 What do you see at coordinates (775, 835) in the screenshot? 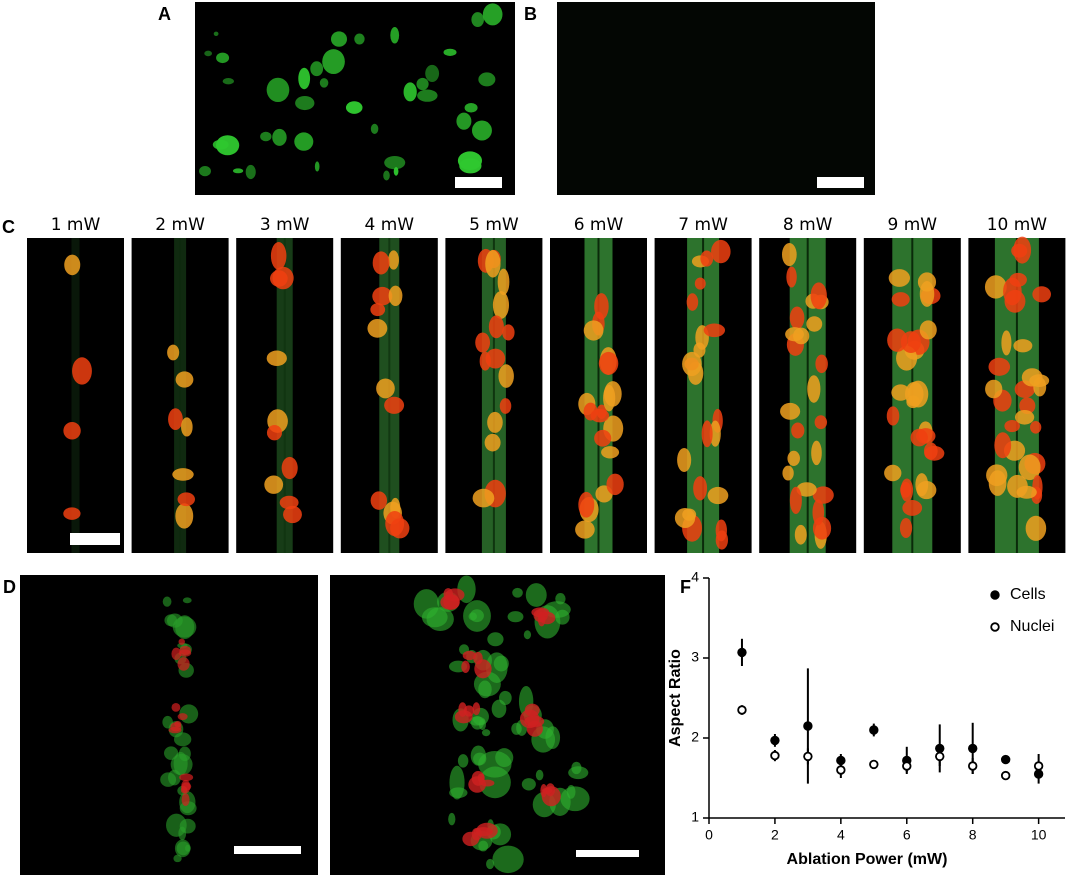
I see `x-tick-label: 2` at bounding box center [775, 835].